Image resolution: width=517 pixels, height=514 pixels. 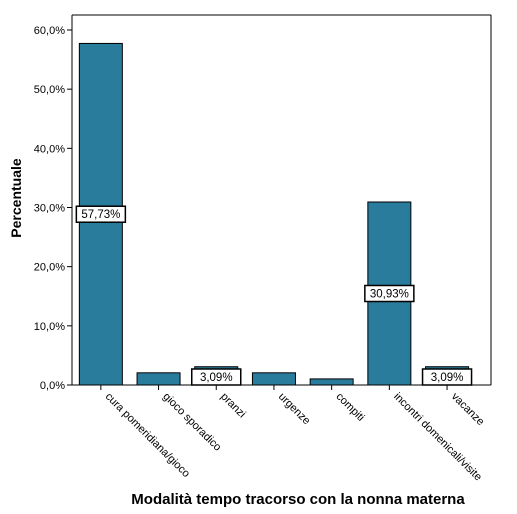 I want to click on y-tick-label: 50,0%, so click(x=49, y=90).